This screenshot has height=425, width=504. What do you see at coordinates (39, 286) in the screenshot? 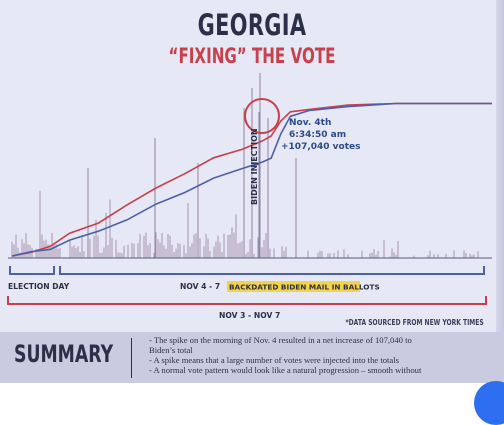
I see `label-election-day: ELECTION DAY` at bounding box center [39, 286].